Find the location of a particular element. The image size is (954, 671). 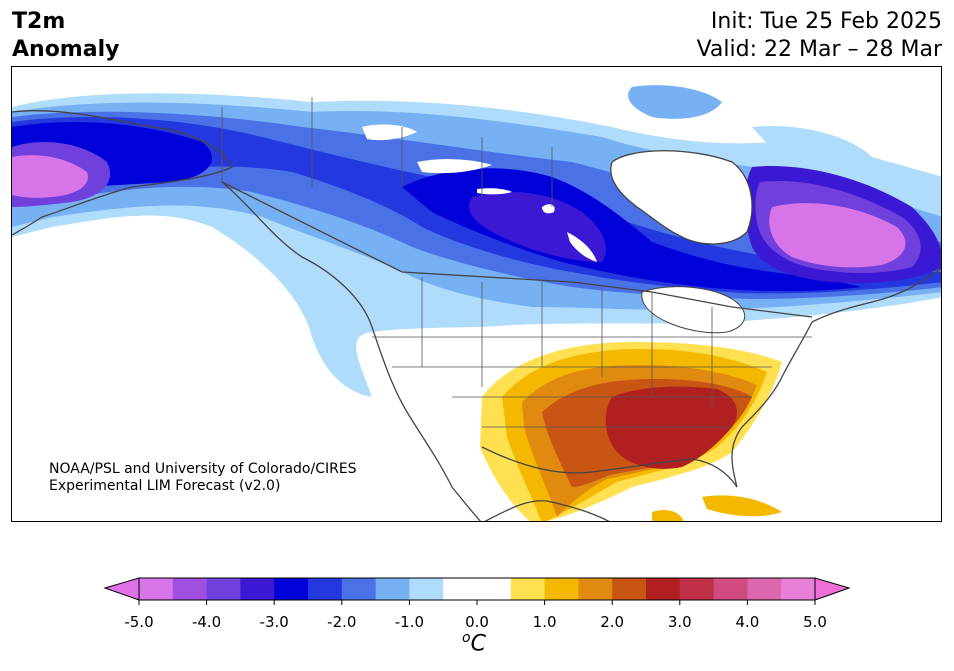

colorbar-cells is located at coordinates (477, 589).